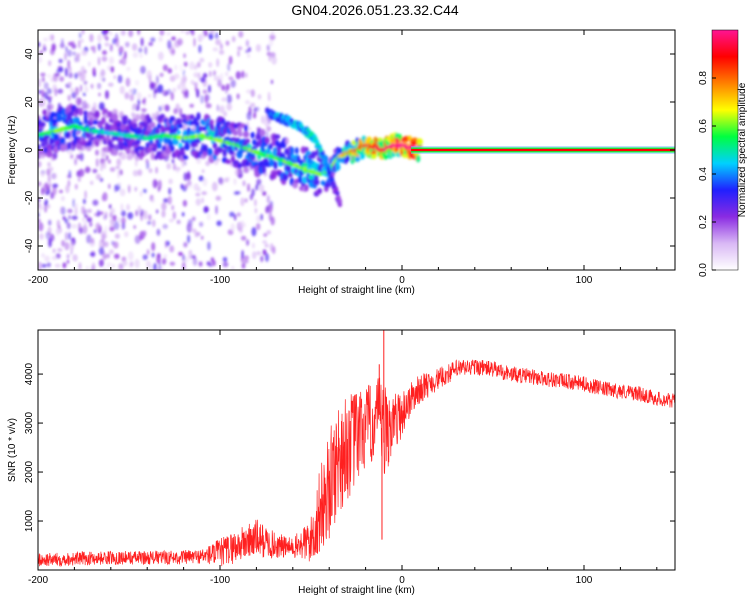 The width and height of the screenshot is (750, 600). I want to click on snr-ytick-label: 2000, so click(29, 471).